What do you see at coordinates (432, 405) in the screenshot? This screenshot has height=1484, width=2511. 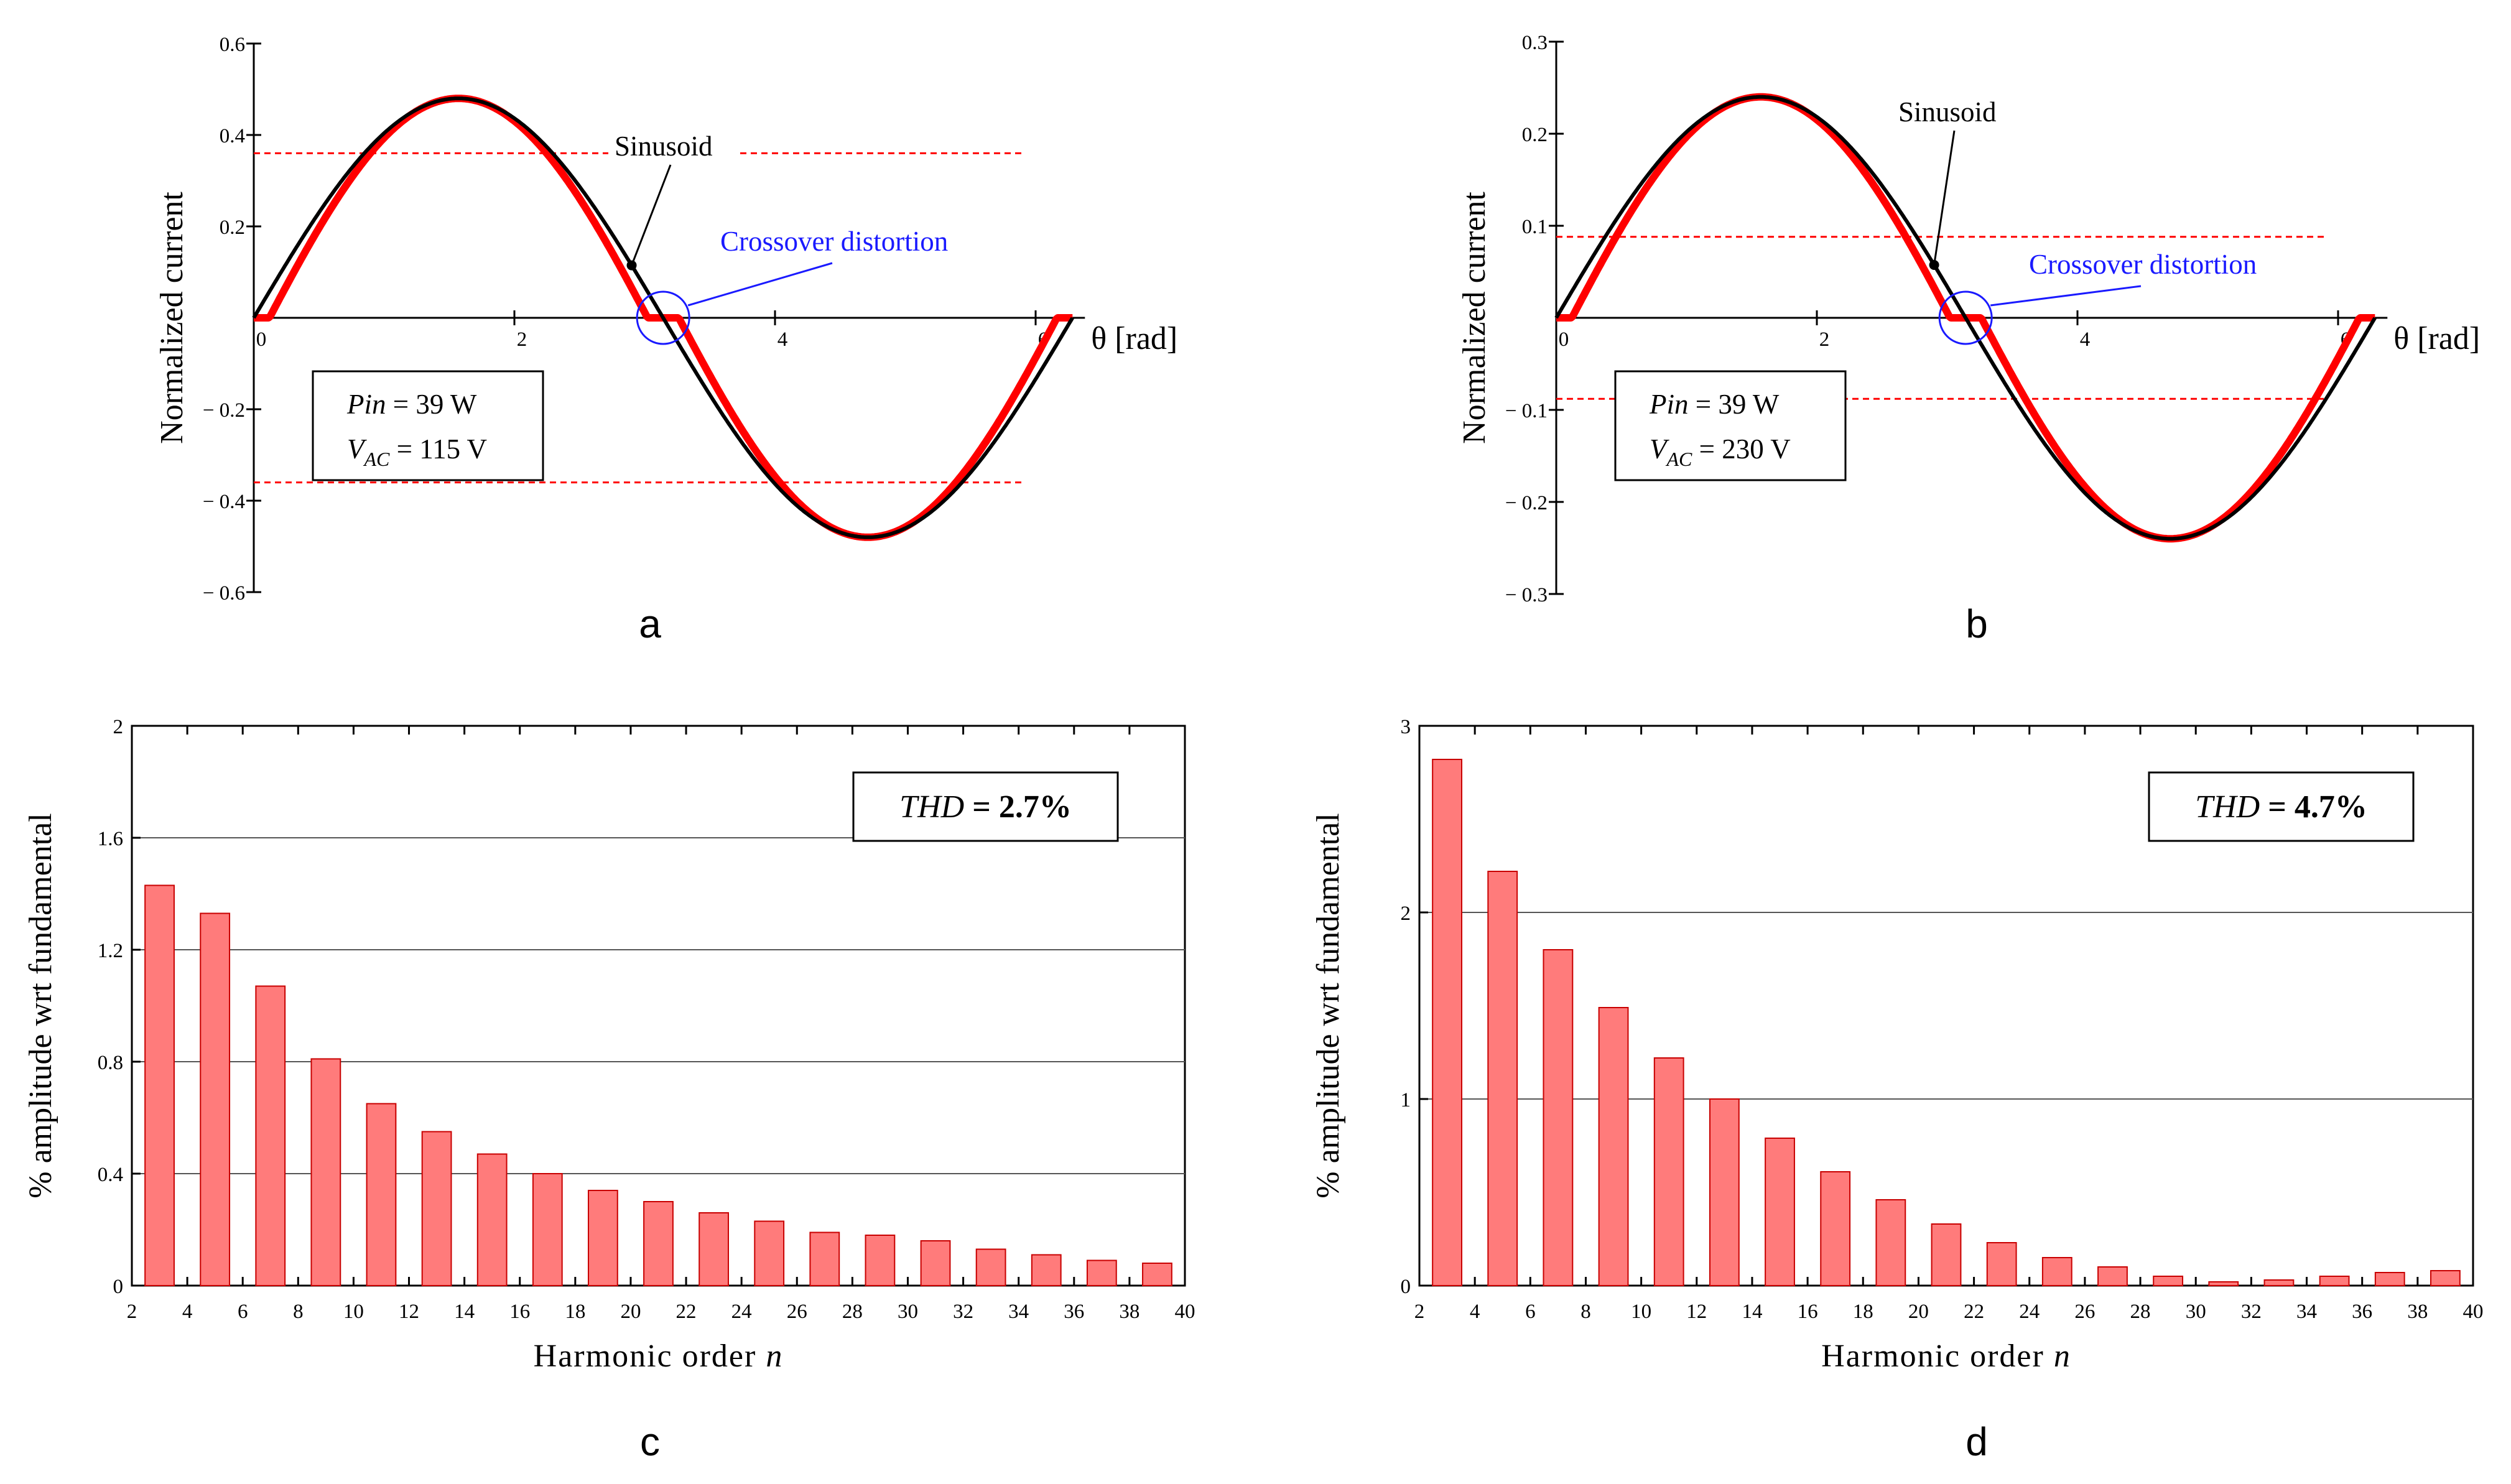 I see `info-pin-value: = 39 W` at bounding box center [432, 405].